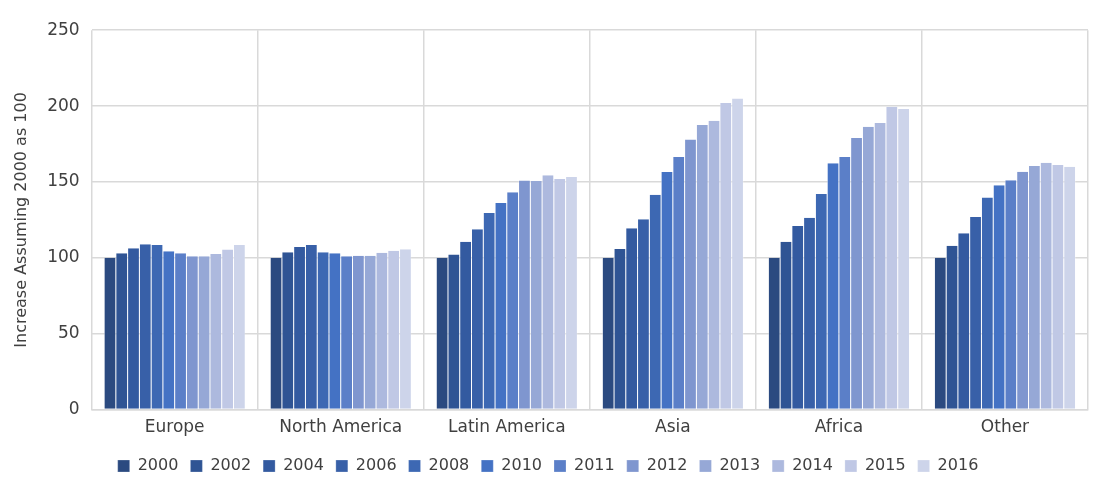  I want to click on legend-label: 2014, so click(812, 465).